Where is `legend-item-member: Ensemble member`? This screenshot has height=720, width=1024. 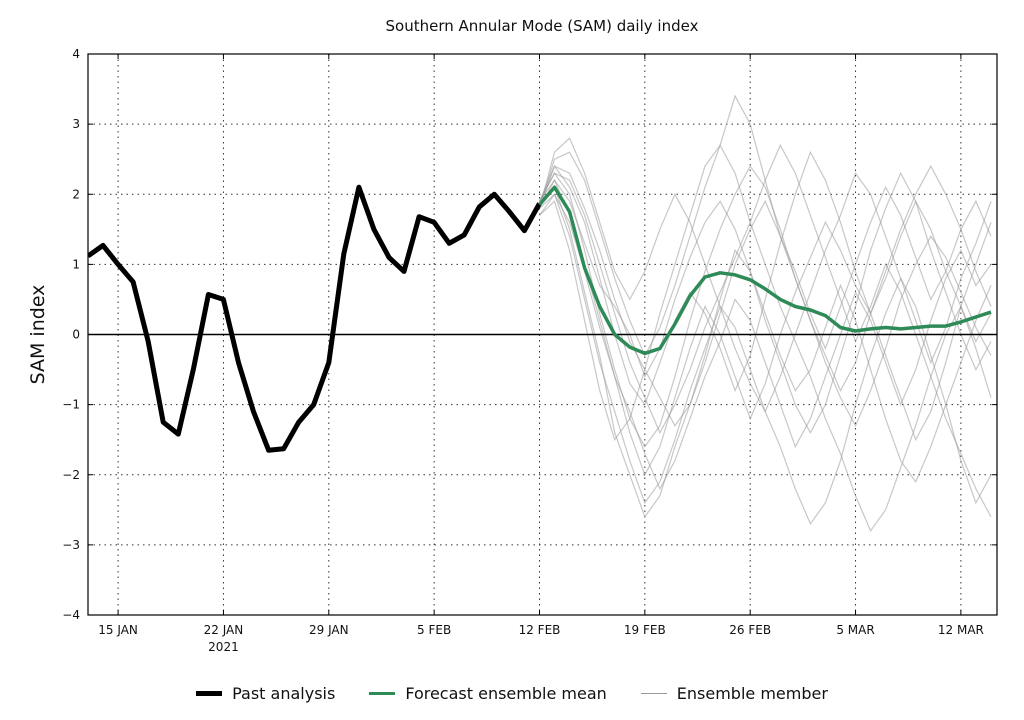 legend-item-member: Ensemble member is located at coordinates (734, 693).